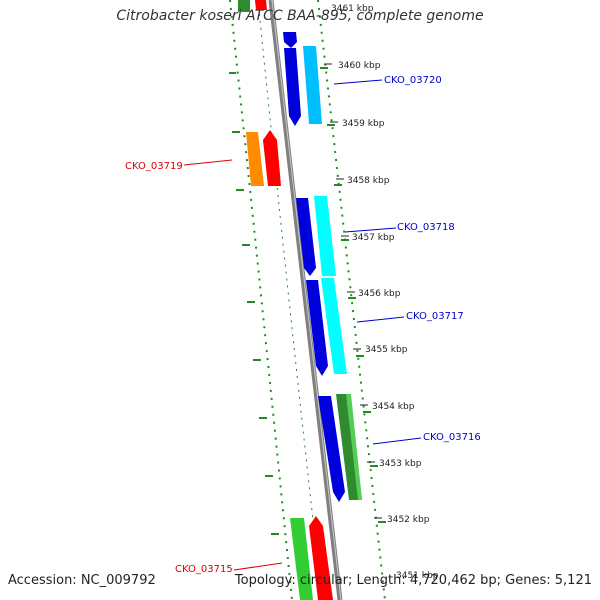  Describe the element at coordinates (82, 580) in the screenshot. I see `accession-text: Accession: NC_009792` at that location.